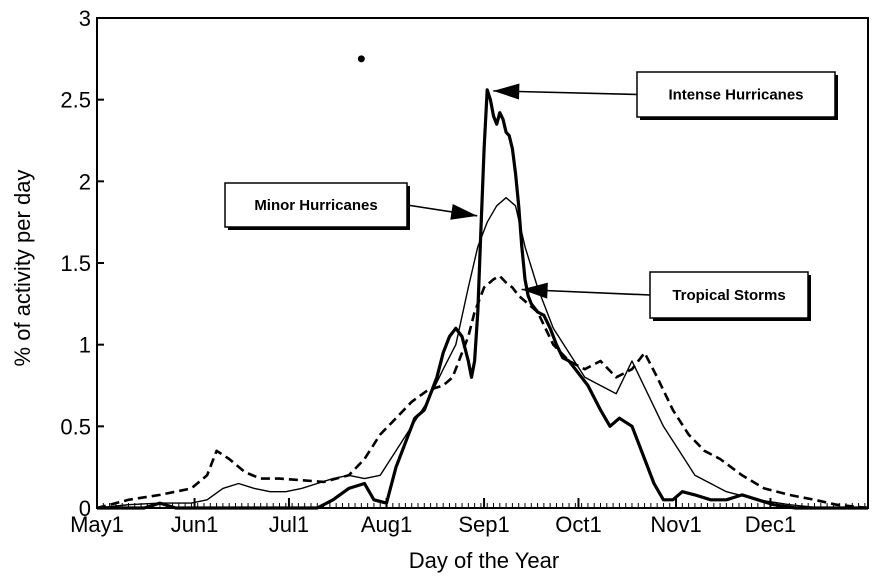  I want to click on annotation-label-tropical-storms: Tropical Storms, so click(728, 295).